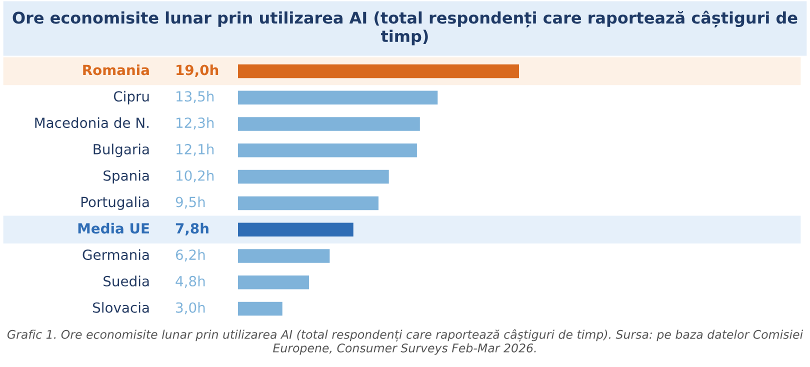  Describe the element at coordinates (131, 97) in the screenshot. I see `y-tick-label: Cipru` at that location.